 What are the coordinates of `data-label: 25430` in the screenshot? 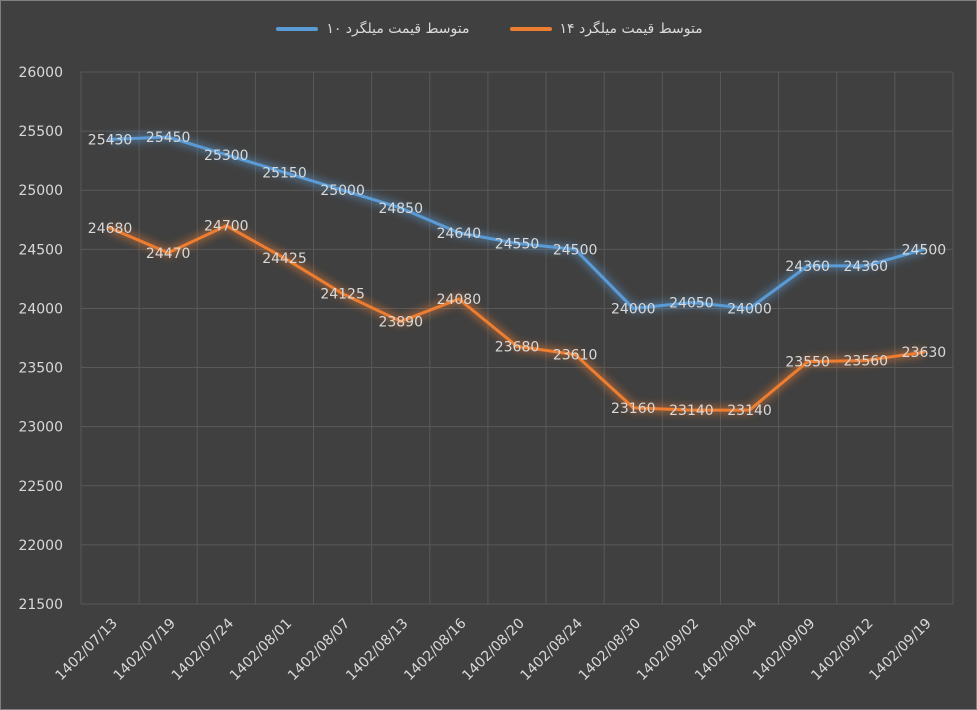 It's located at (110, 140).